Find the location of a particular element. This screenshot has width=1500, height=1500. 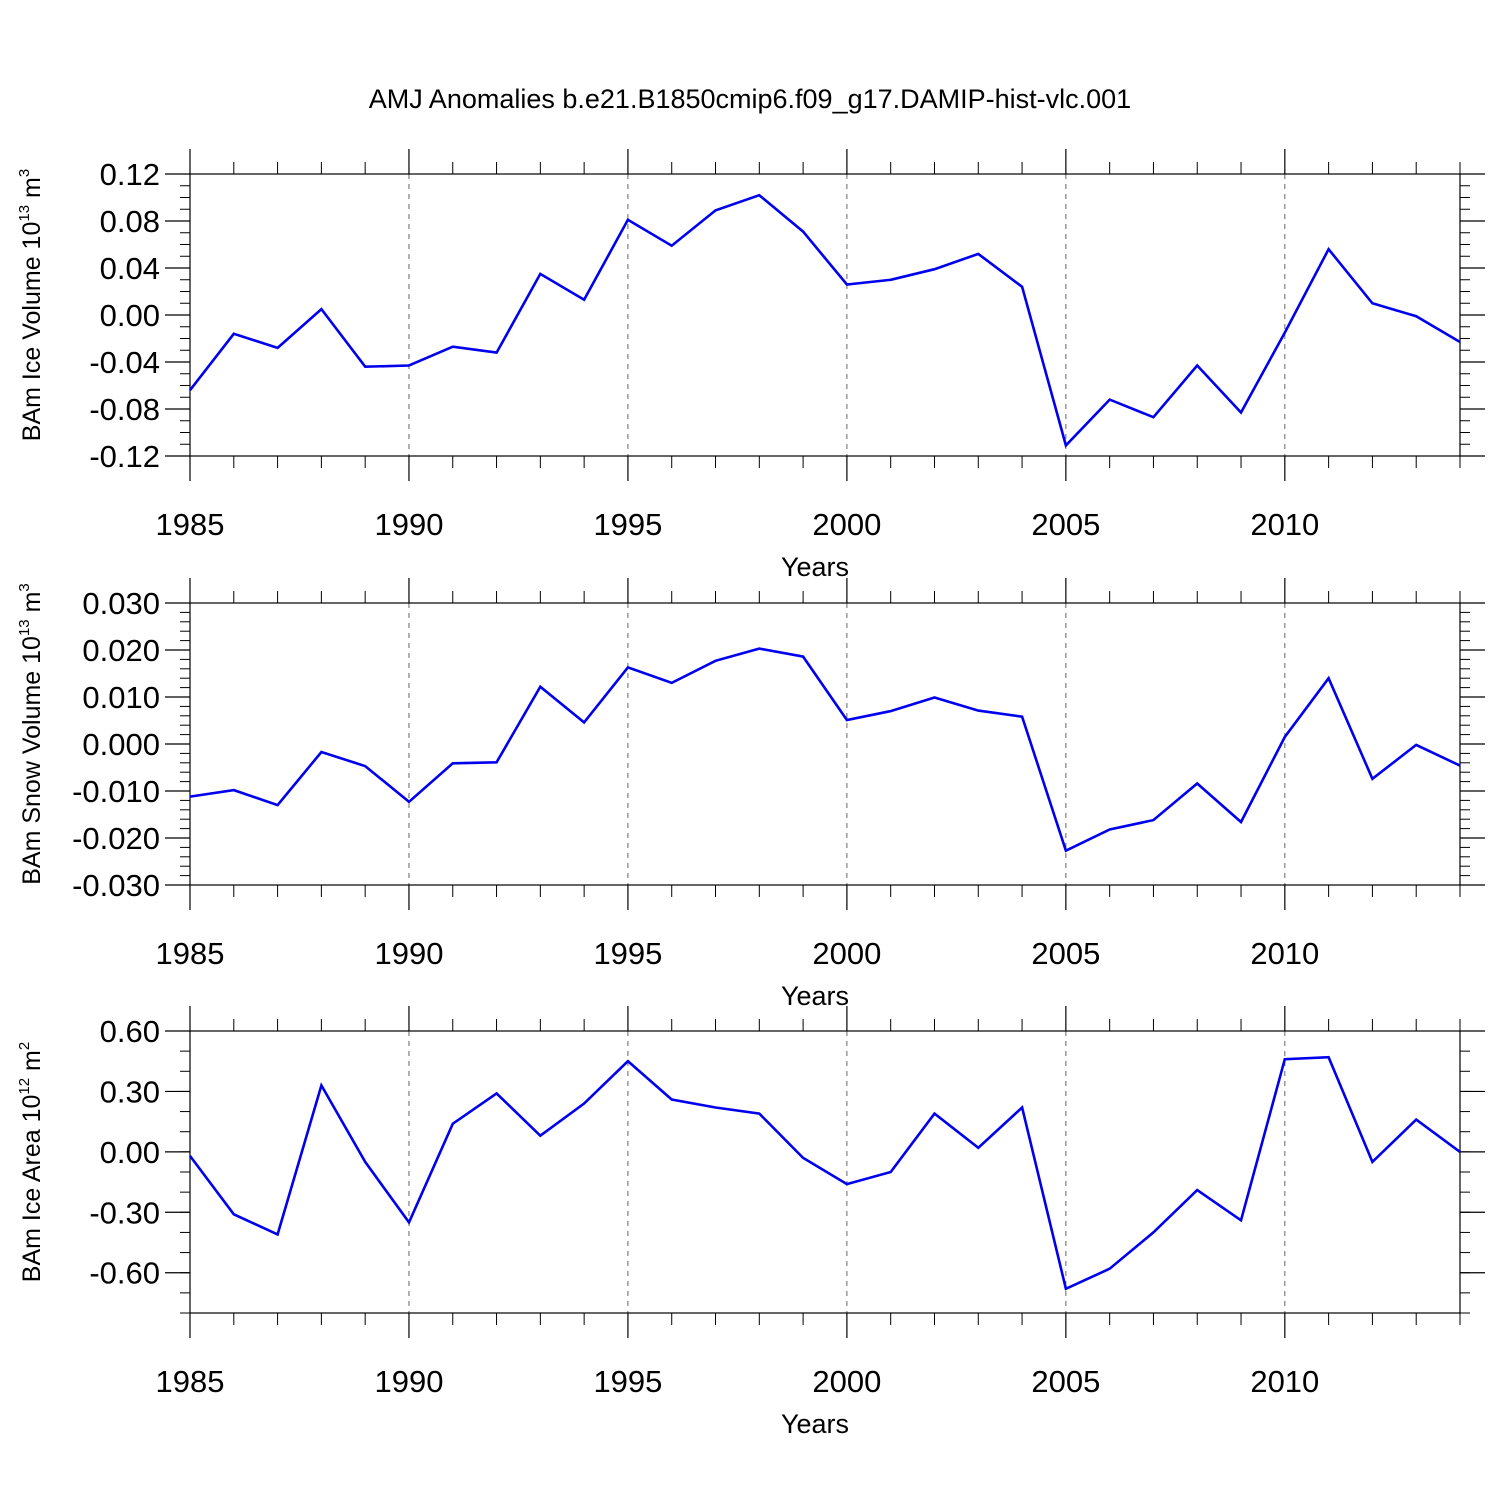

y-axis-label: BAm Snow Volume 1013 m3 is located at coordinates (31, 734).